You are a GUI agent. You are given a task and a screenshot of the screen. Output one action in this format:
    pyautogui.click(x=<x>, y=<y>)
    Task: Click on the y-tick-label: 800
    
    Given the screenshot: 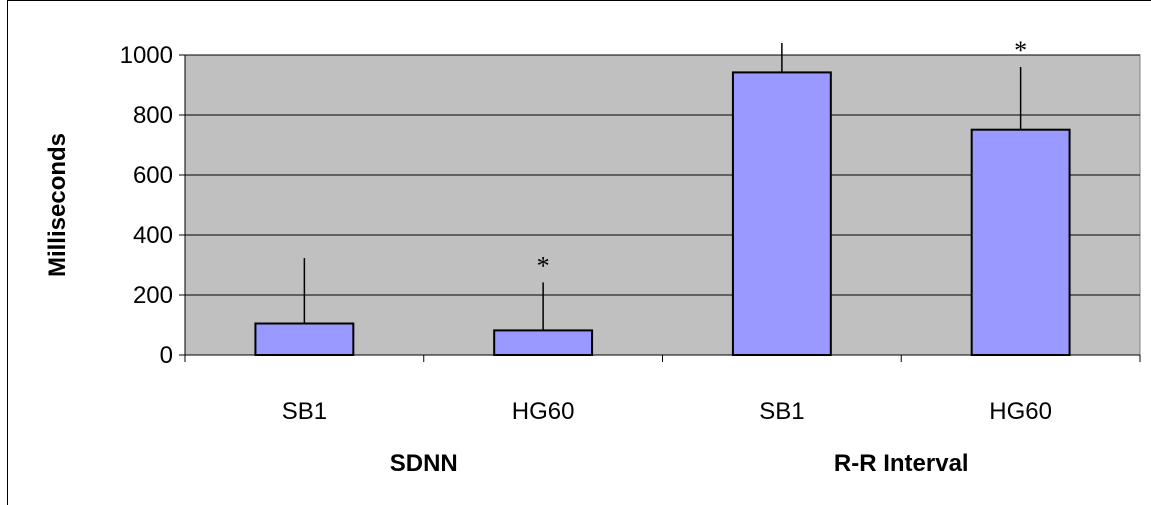 What is the action you would take?
    pyautogui.click(x=153, y=115)
    